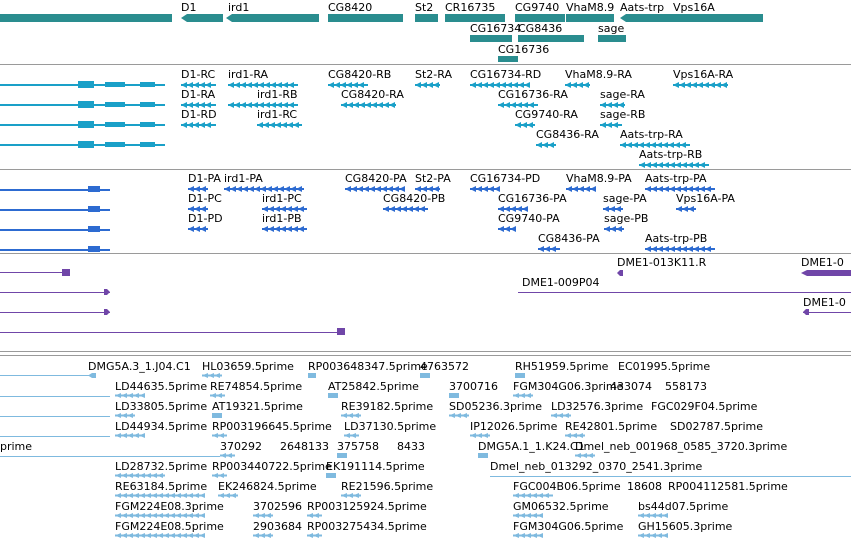 The image size is (851, 542). What do you see at coordinates (205, 198) in the screenshot?
I see `transcripts-b-label: D1-PC` at bounding box center [205, 198].